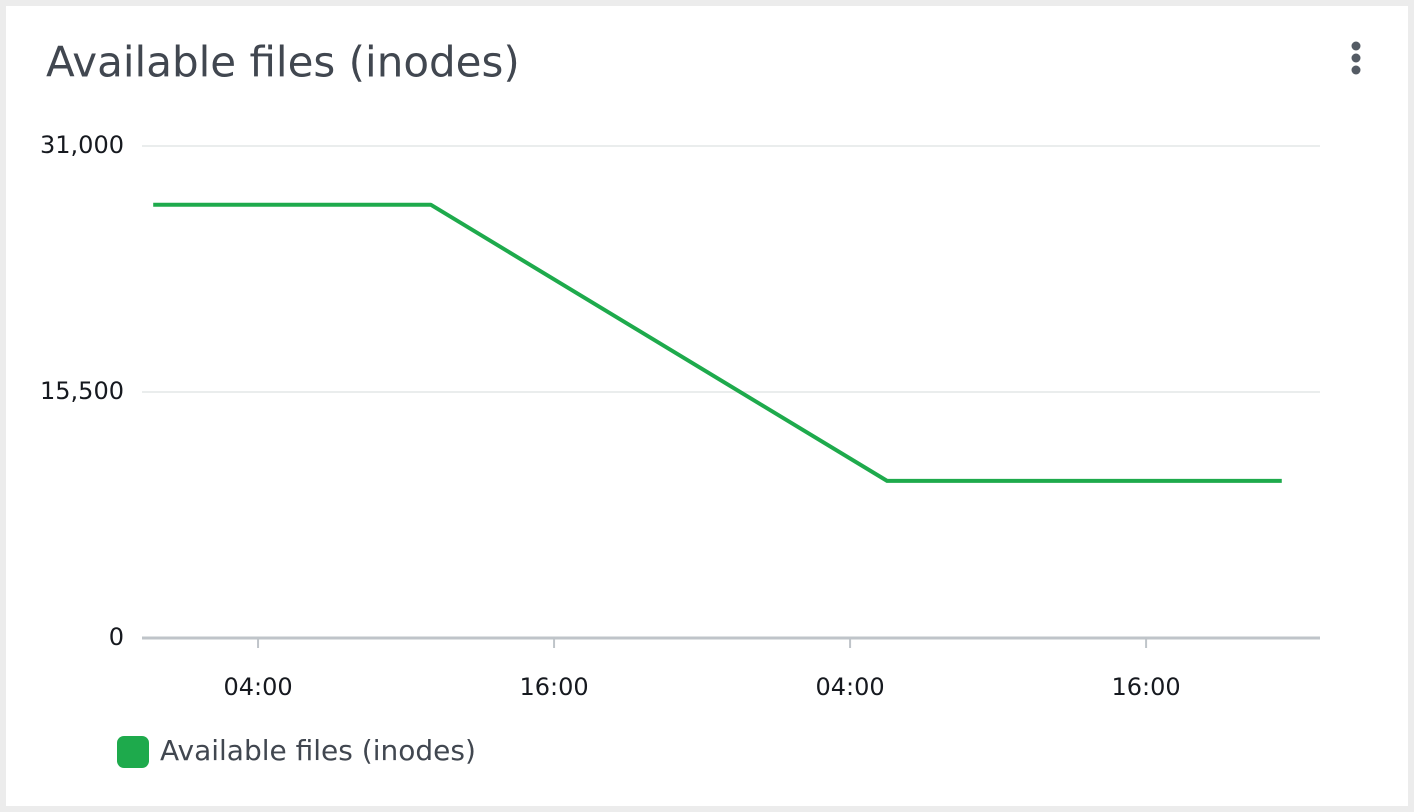 Image resolution: width=1414 pixels, height=812 pixels. Describe the element at coordinates (283, 62) in the screenshot. I see `chart-title: Available files (inodes)` at that location.